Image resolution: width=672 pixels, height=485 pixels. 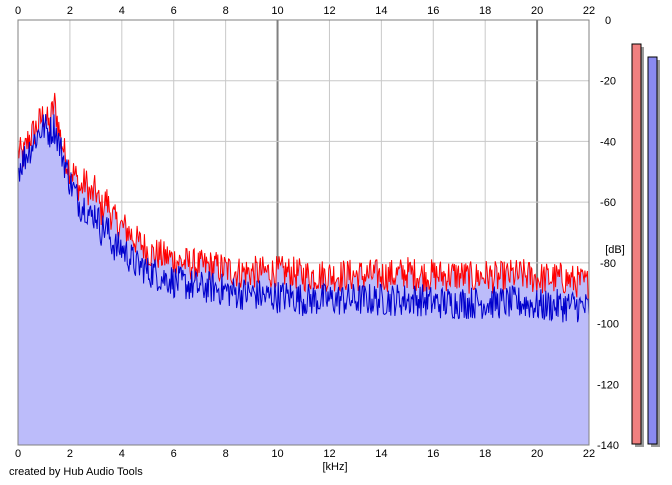 What do you see at coordinates (608, 203) in the screenshot?
I see `y-tick-label: -60` at bounding box center [608, 203].